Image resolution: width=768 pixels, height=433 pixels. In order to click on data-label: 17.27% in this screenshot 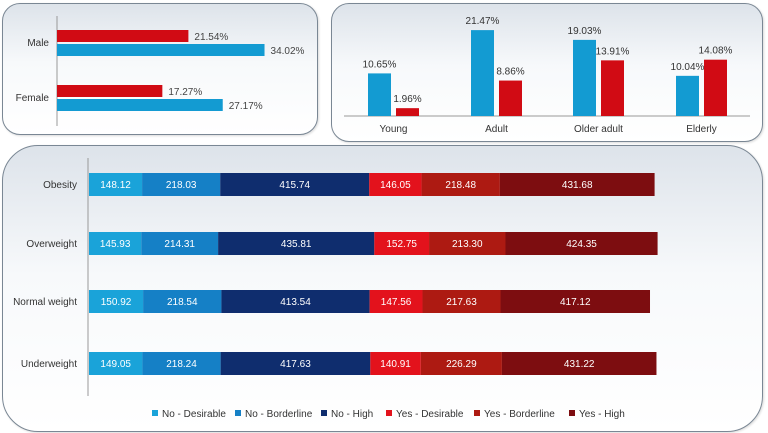, I will do `click(185, 92)`.